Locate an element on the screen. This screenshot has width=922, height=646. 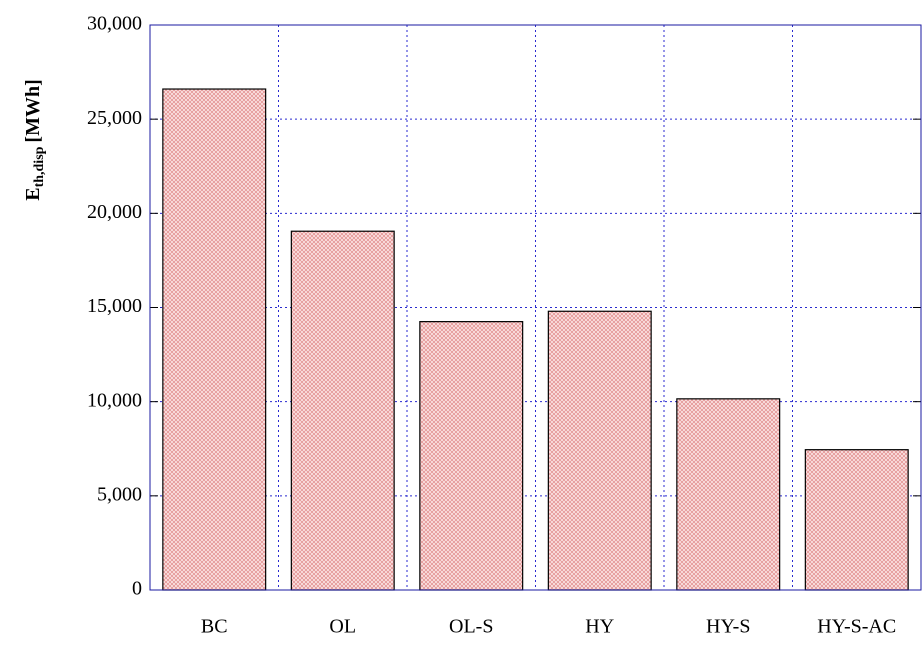
y-tick-label: 0 is located at coordinates (137, 589).